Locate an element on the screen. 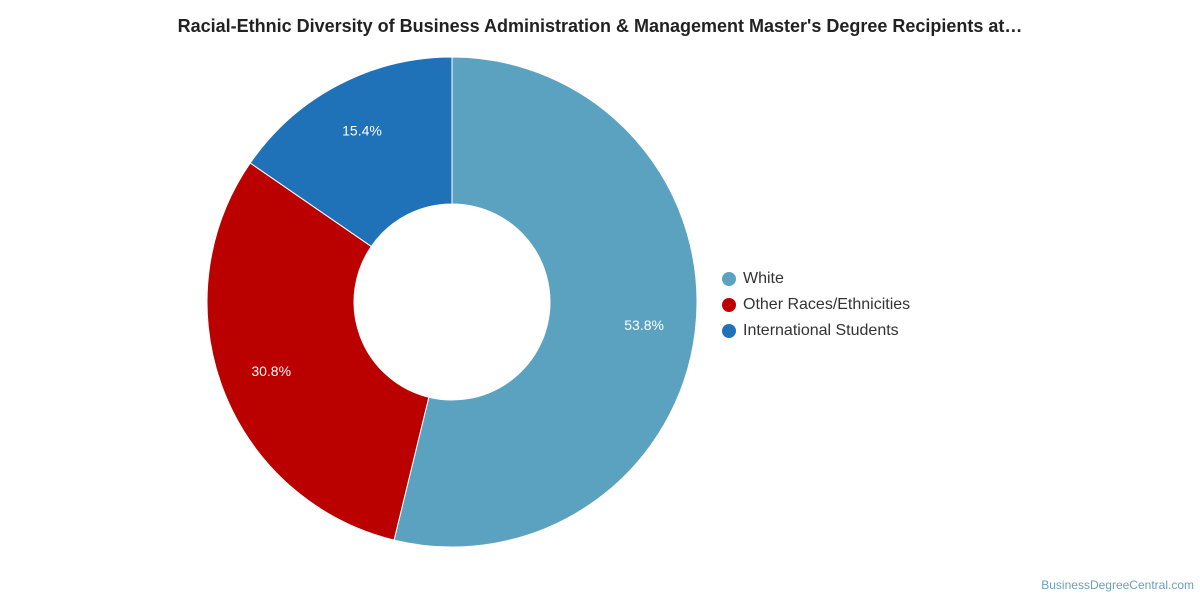 This screenshot has width=1200, height=600. legend-item-international: International Students is located at coordinates (816, 331).